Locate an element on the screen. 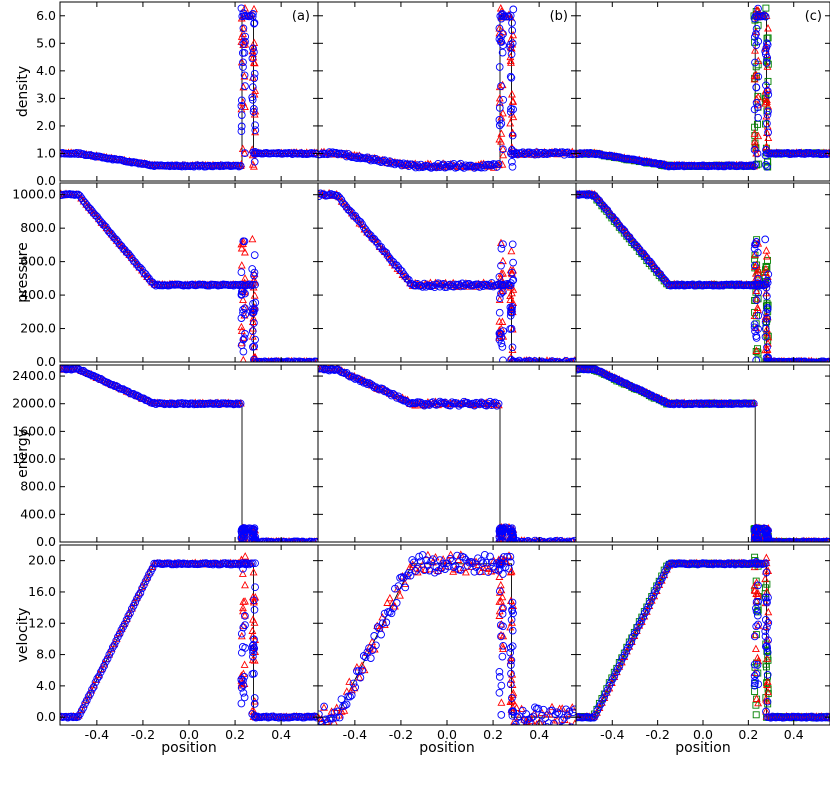  panel-tag: (c) is located at coordinates (813, 16).